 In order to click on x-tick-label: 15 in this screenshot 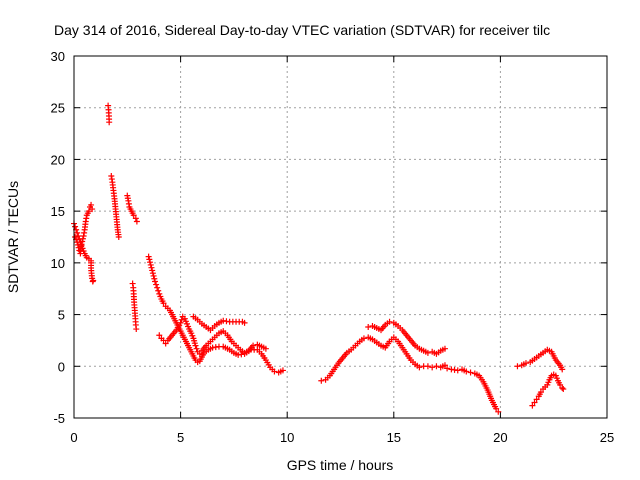, I will do `click(394, 437)`.